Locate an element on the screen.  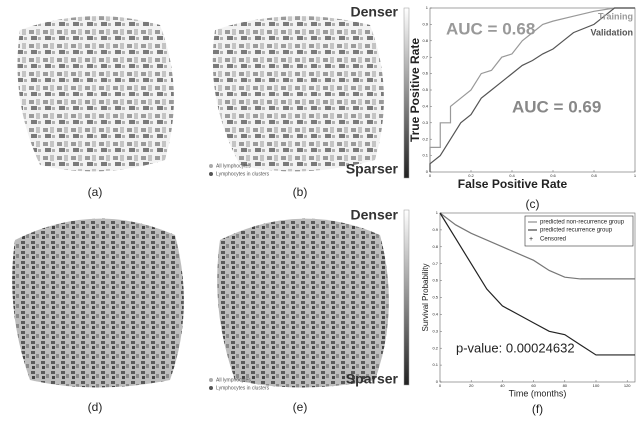
annotation: AUC = 0.69 is located at coordinates (556, 106).